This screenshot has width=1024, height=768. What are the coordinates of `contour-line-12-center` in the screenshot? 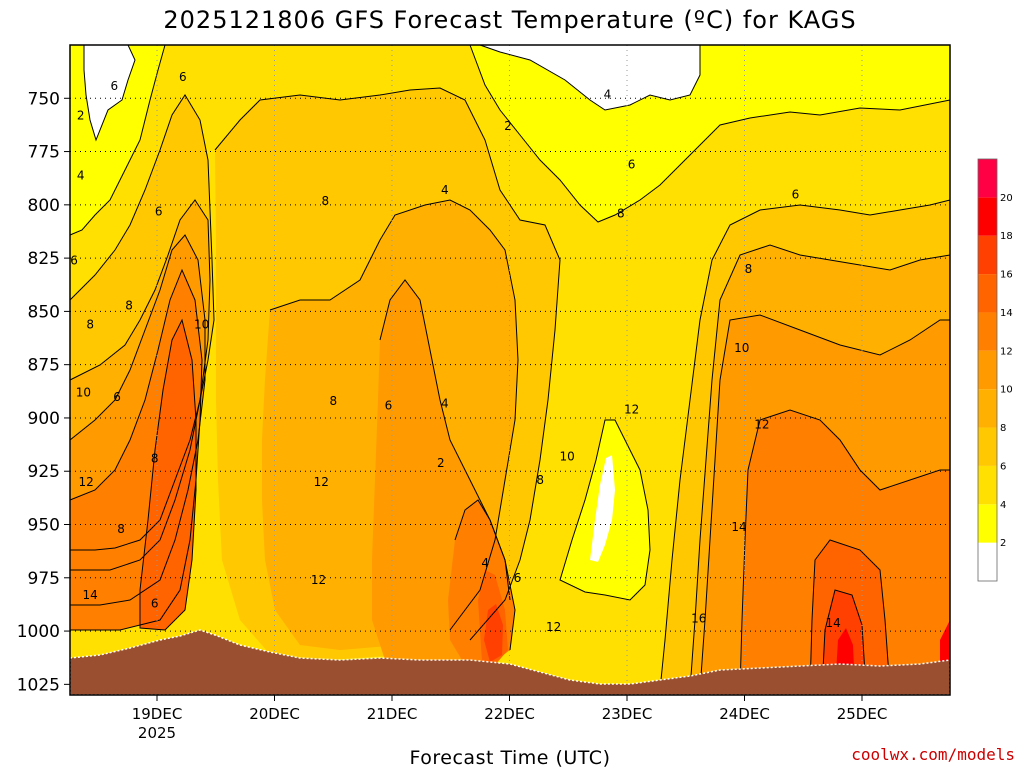 It's located at (485, 575).